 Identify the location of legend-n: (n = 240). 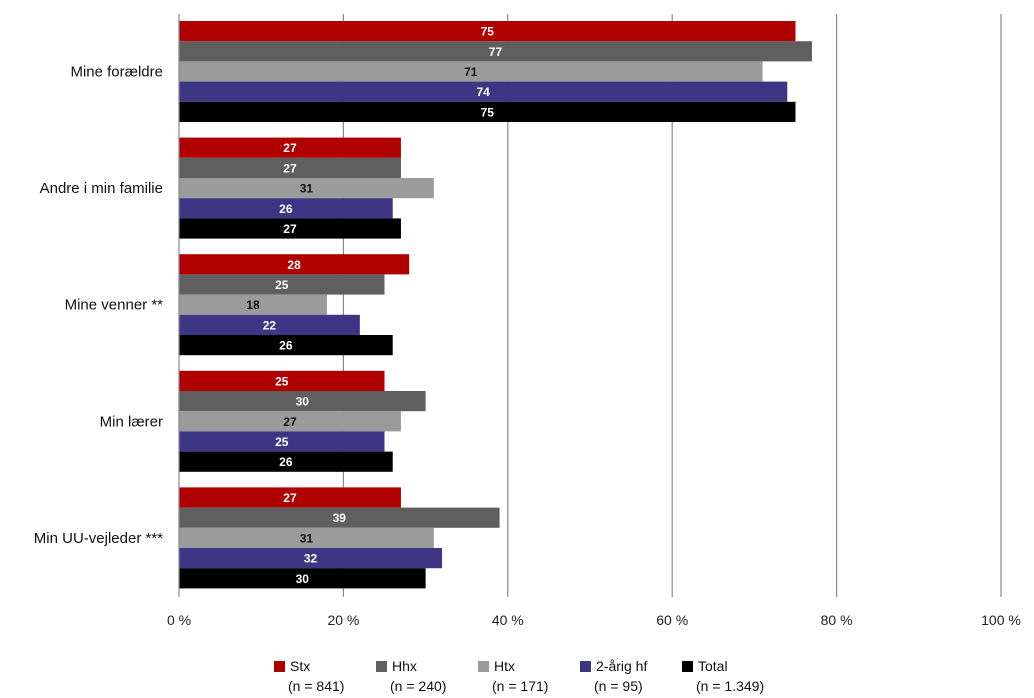
(418, 686).